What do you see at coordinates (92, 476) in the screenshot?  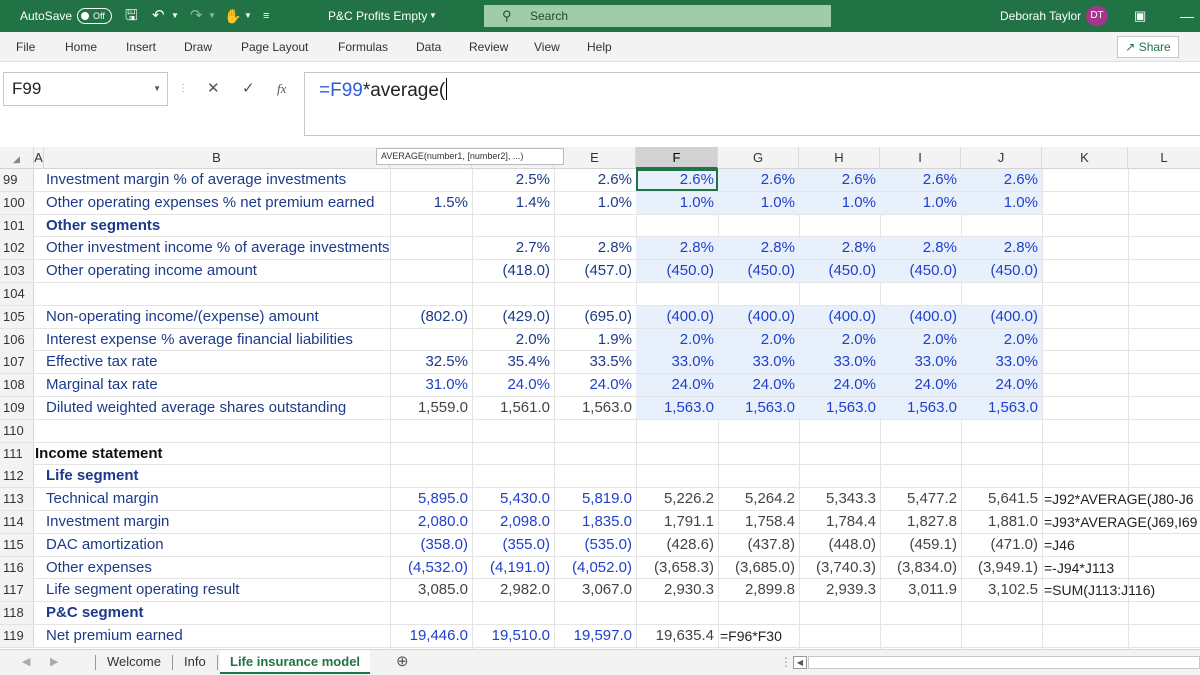 I see `section-label: Life segment` at bounding box center [92, 476].